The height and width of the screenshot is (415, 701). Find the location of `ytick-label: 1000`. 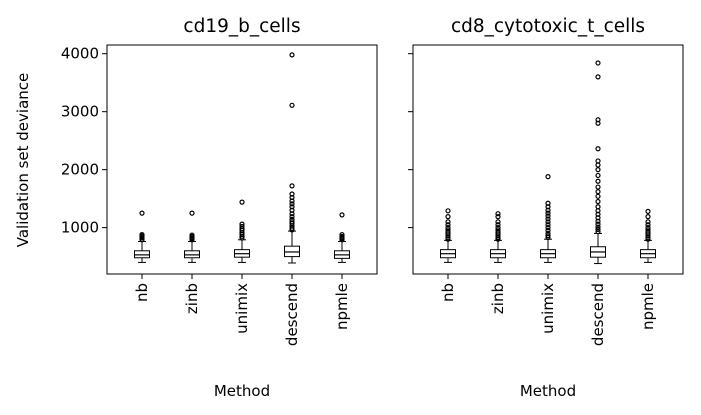

ytick-label: 1000 is located at coordinates (80, 228).